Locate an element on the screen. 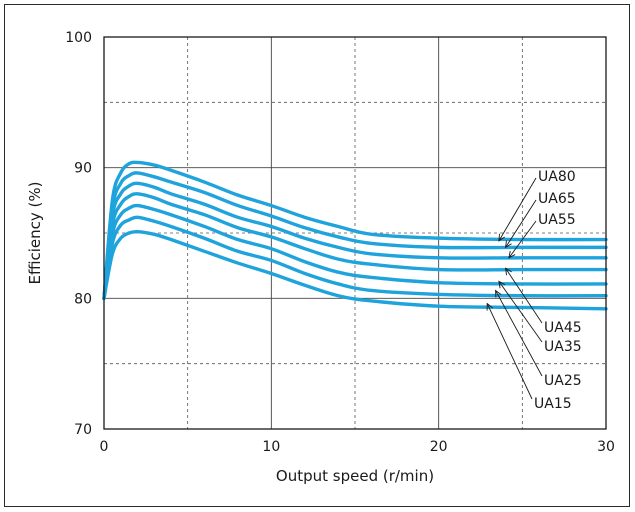  x-tick-label: 0 is located at coordinates (104, 447).